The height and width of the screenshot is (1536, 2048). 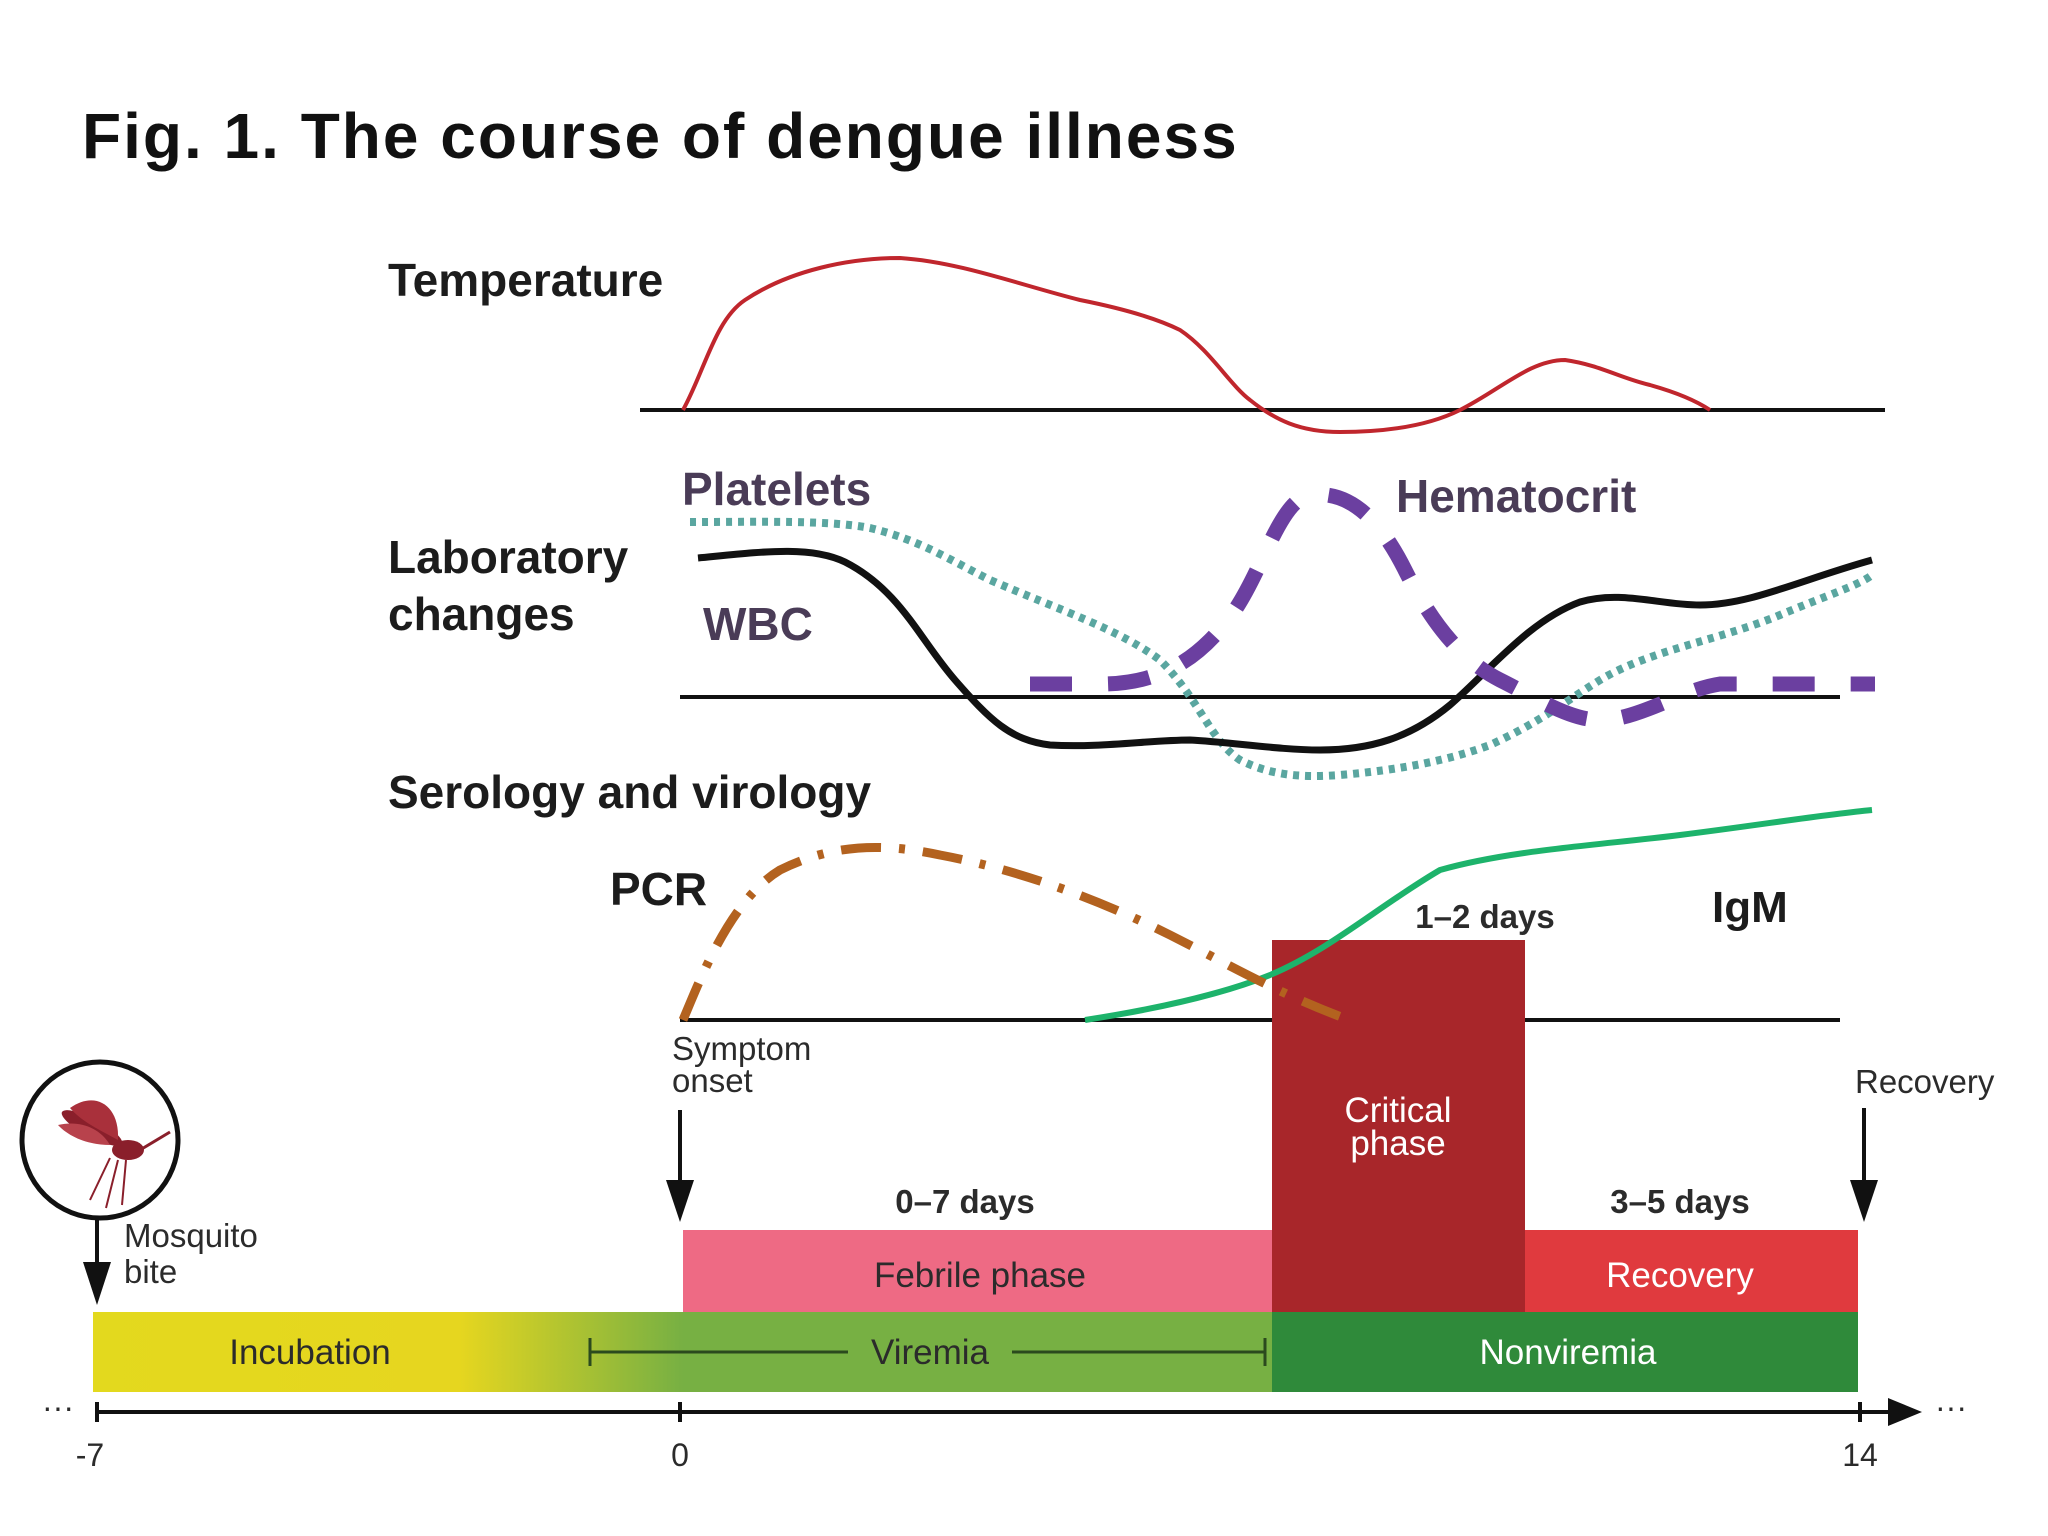 What do you see at coordinates (1397, 1143) in the screenshot?
I see `critical-phase-label-line2: phase` at bounding box center [1397, 1143].